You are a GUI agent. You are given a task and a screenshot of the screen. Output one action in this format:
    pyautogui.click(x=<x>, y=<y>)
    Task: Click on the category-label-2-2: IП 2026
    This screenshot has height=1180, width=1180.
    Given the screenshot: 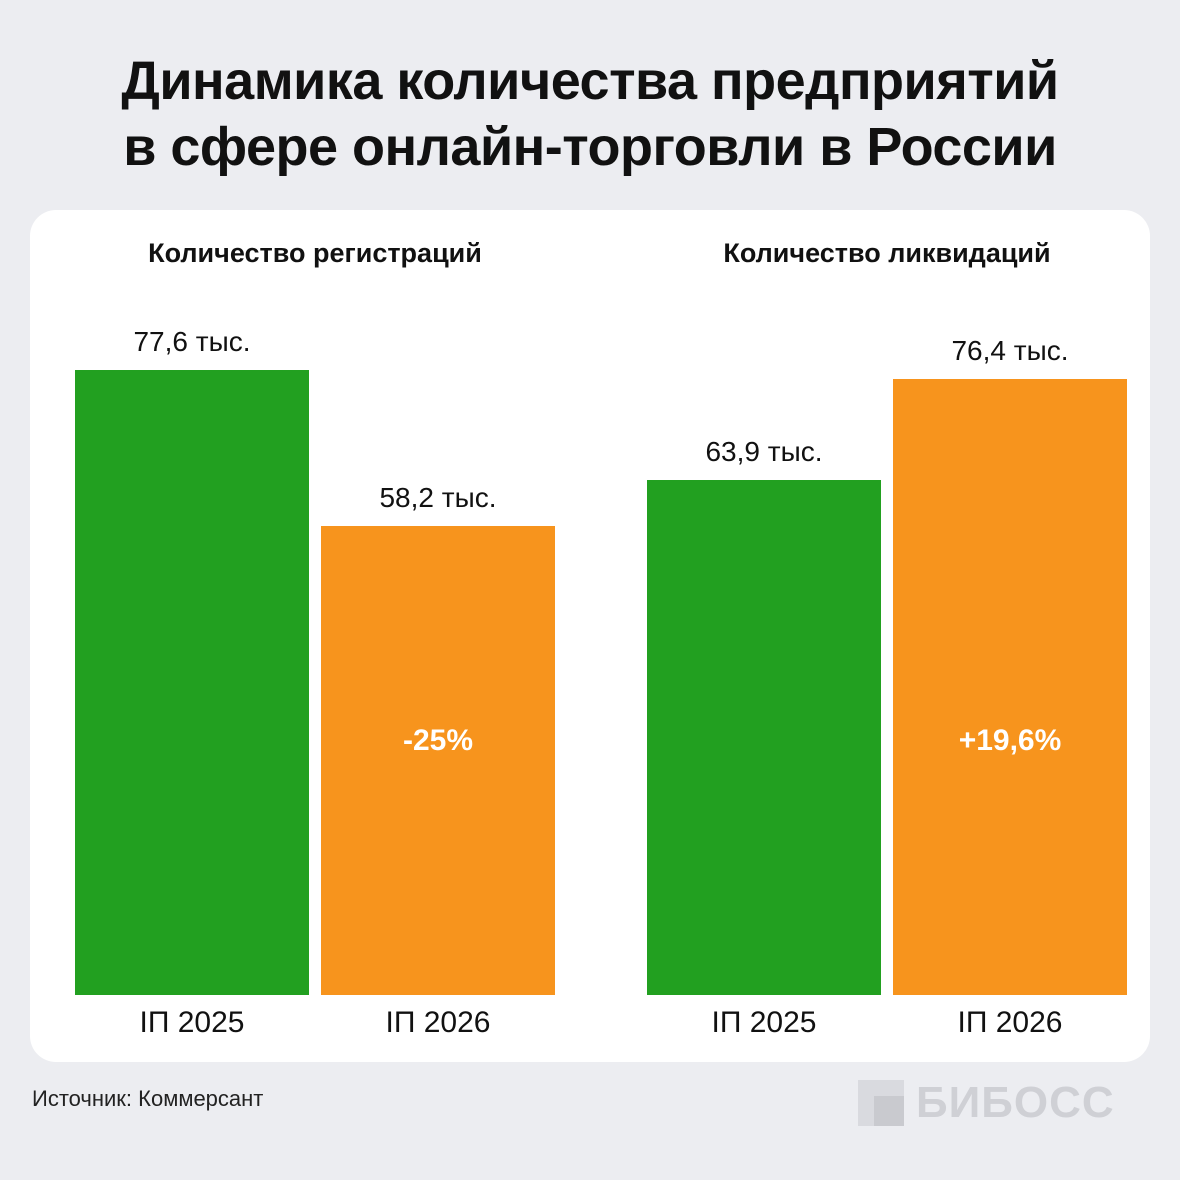 What is the action you would take?
    pyautogui.click(x=1010, y=1022)
    